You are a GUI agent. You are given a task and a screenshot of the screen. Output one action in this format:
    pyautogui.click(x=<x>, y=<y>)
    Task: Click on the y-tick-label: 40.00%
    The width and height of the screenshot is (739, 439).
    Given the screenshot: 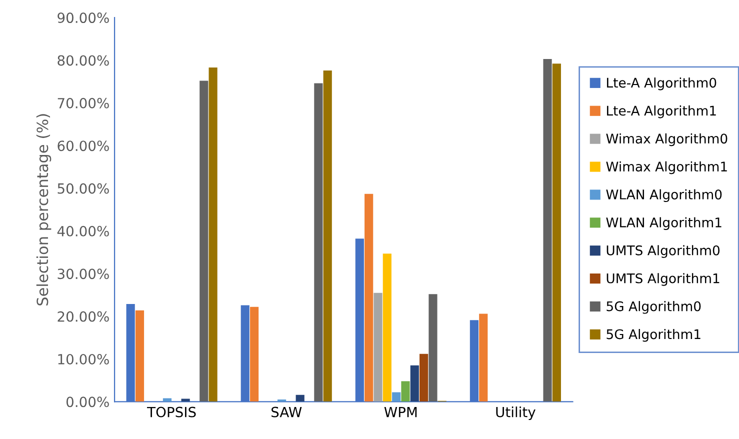 What is the action you would take?
    pyautogui.click(x=83, y=231)
    